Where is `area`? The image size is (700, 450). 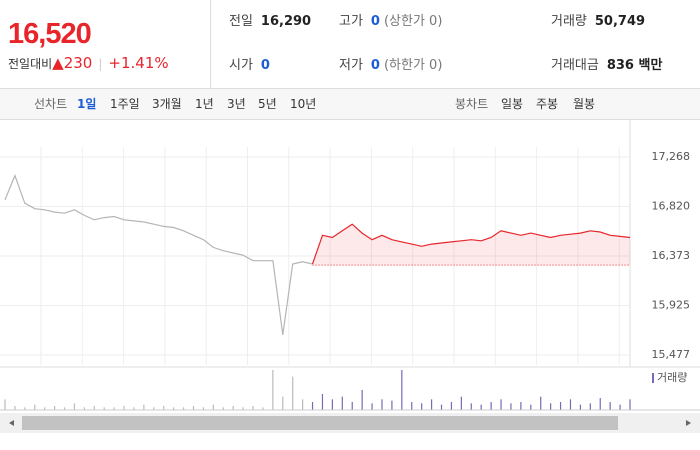 area is located at coordinates (471, 245).